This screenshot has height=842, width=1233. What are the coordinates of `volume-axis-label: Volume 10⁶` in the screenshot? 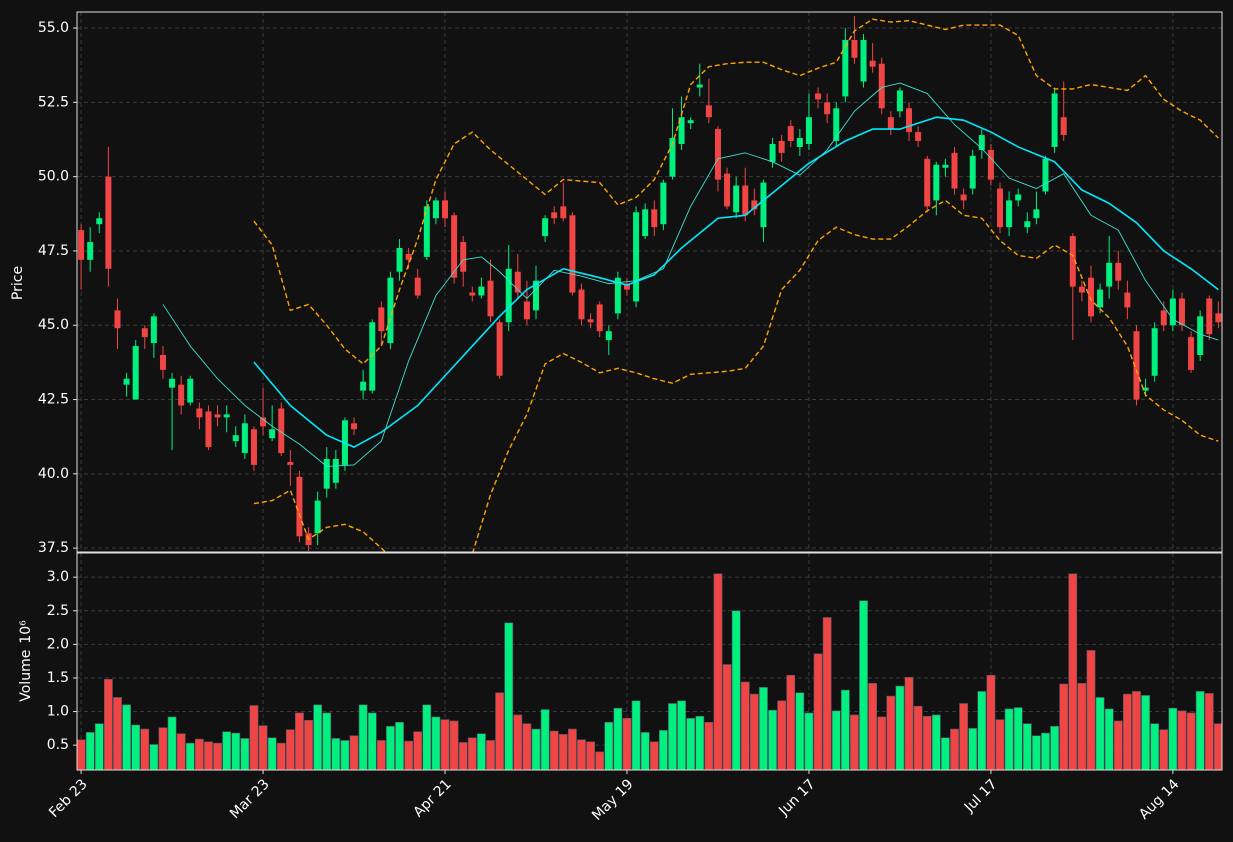 It's located at (26, 661).